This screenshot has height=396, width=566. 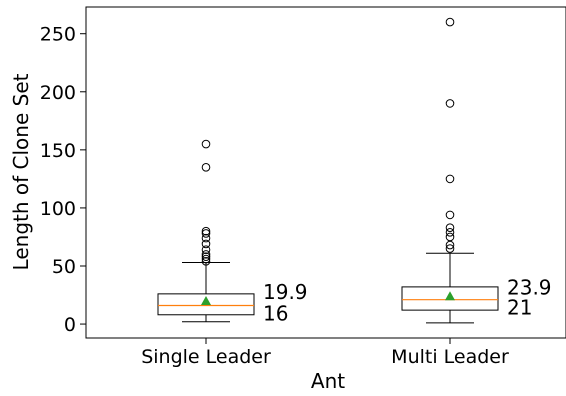 I want to click on y-tick-label: 50, so click(x=64, y=267).